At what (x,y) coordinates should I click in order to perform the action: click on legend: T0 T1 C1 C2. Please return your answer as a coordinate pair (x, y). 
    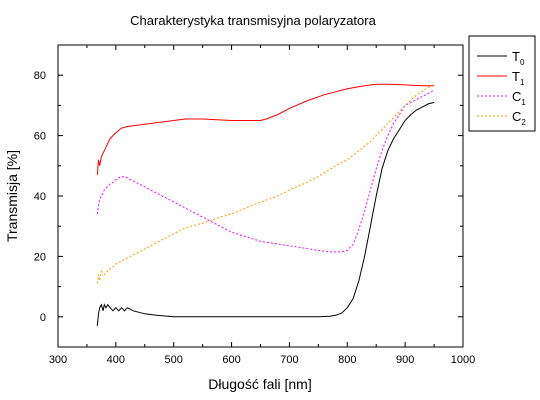
    Looking at the image, I should click on (502, 83).